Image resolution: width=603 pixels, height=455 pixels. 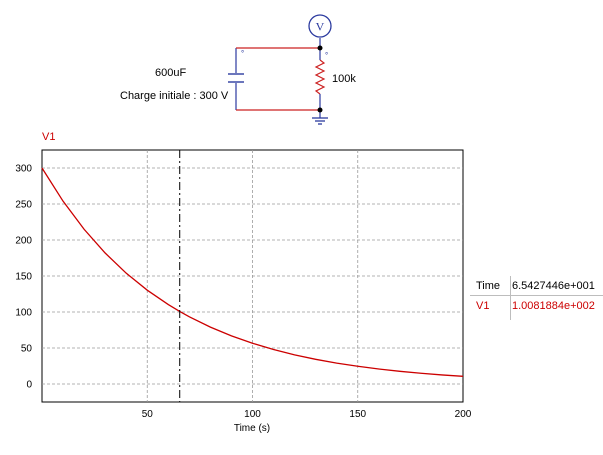 I want to click on charge-label: Charge initiale : 300 V, so click(x=174, y=96).